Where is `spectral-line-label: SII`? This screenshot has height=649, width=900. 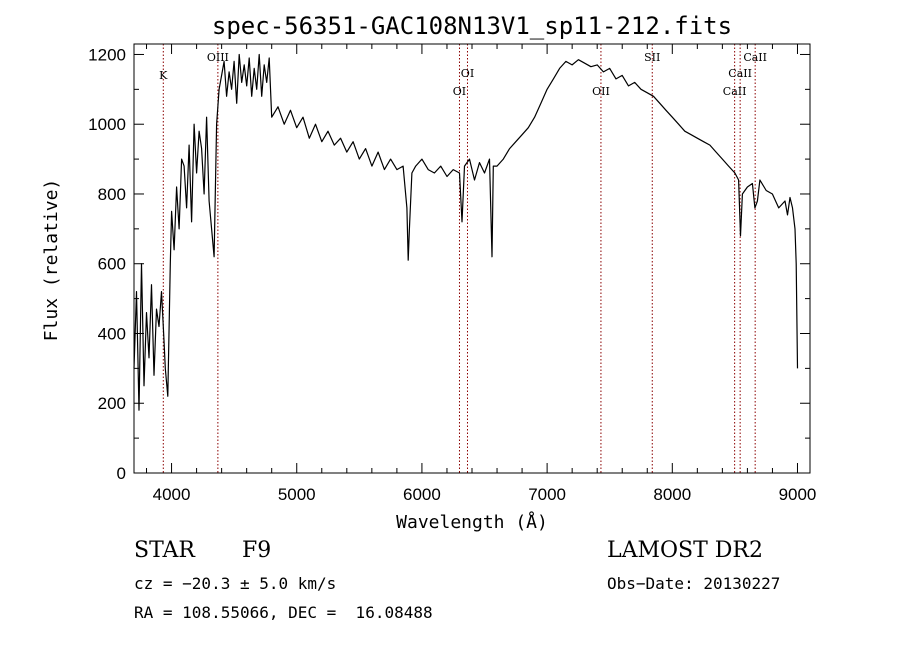
spectral-line-label: SII is located at coordinates (652, 57).